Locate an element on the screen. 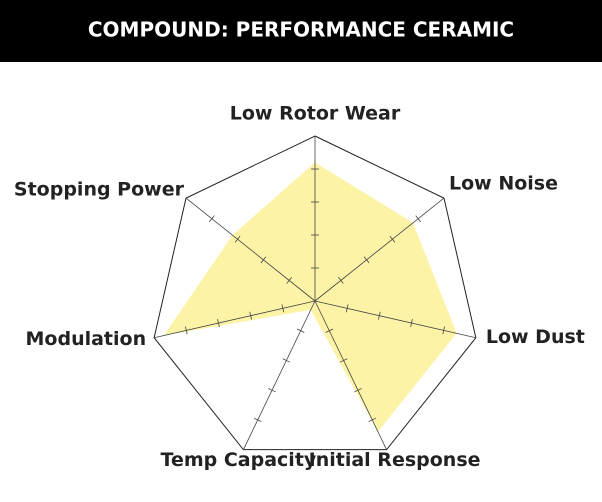  axis-label: Temp Capacity is located at coordinates (239, 460).